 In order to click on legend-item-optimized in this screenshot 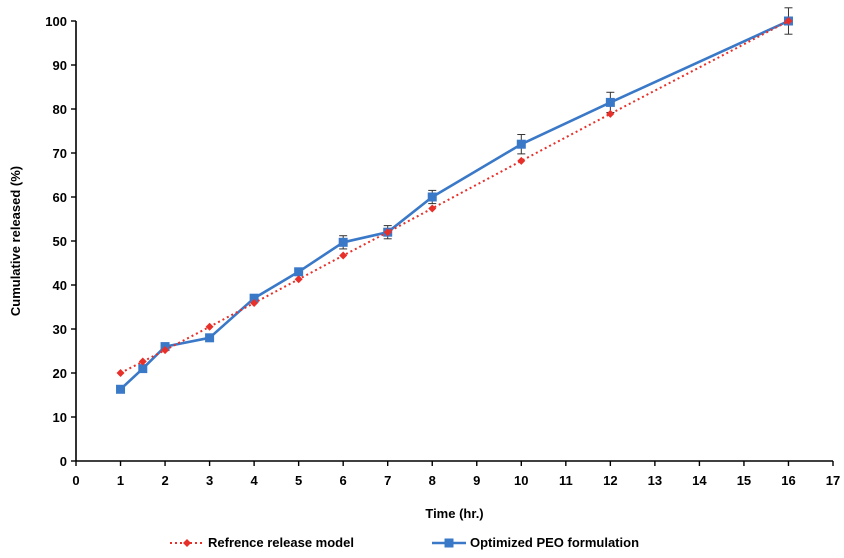, I will do `click(449, 543)`.